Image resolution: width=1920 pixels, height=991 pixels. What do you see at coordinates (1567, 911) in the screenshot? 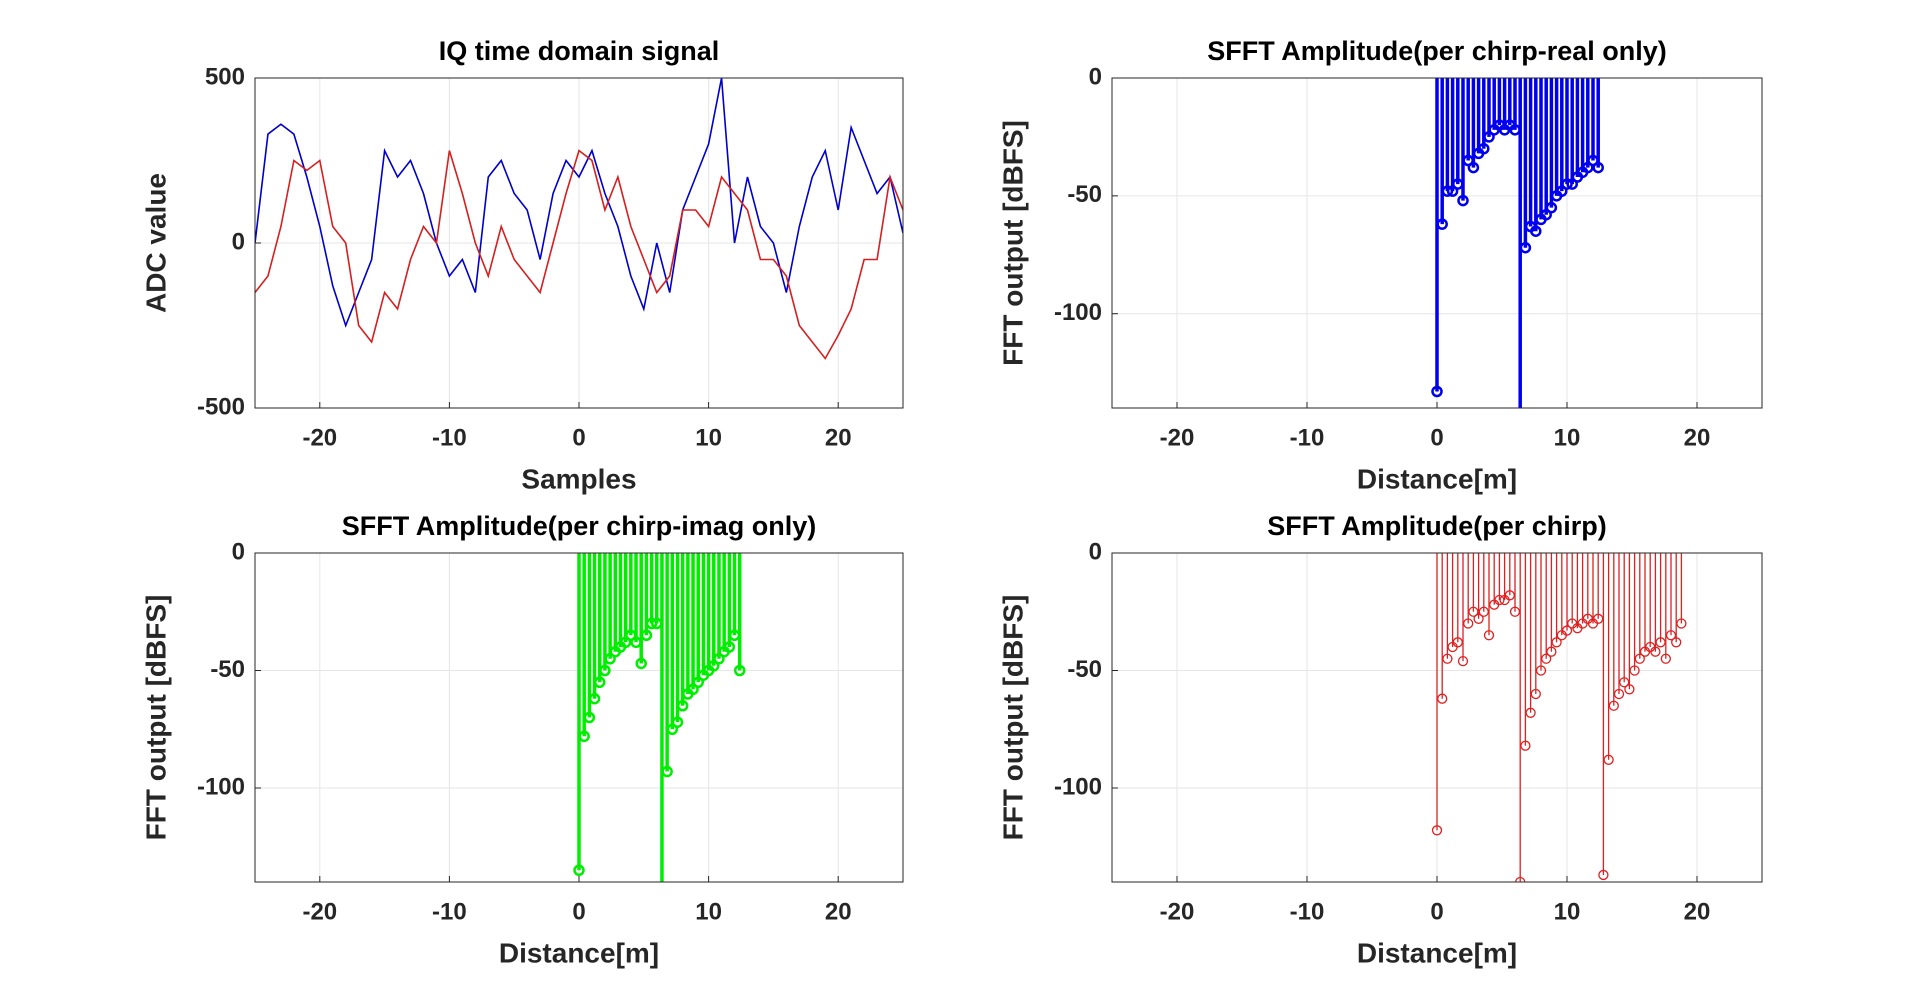
I see `x-tick-label: 10` at bounding box center [1567, 911].